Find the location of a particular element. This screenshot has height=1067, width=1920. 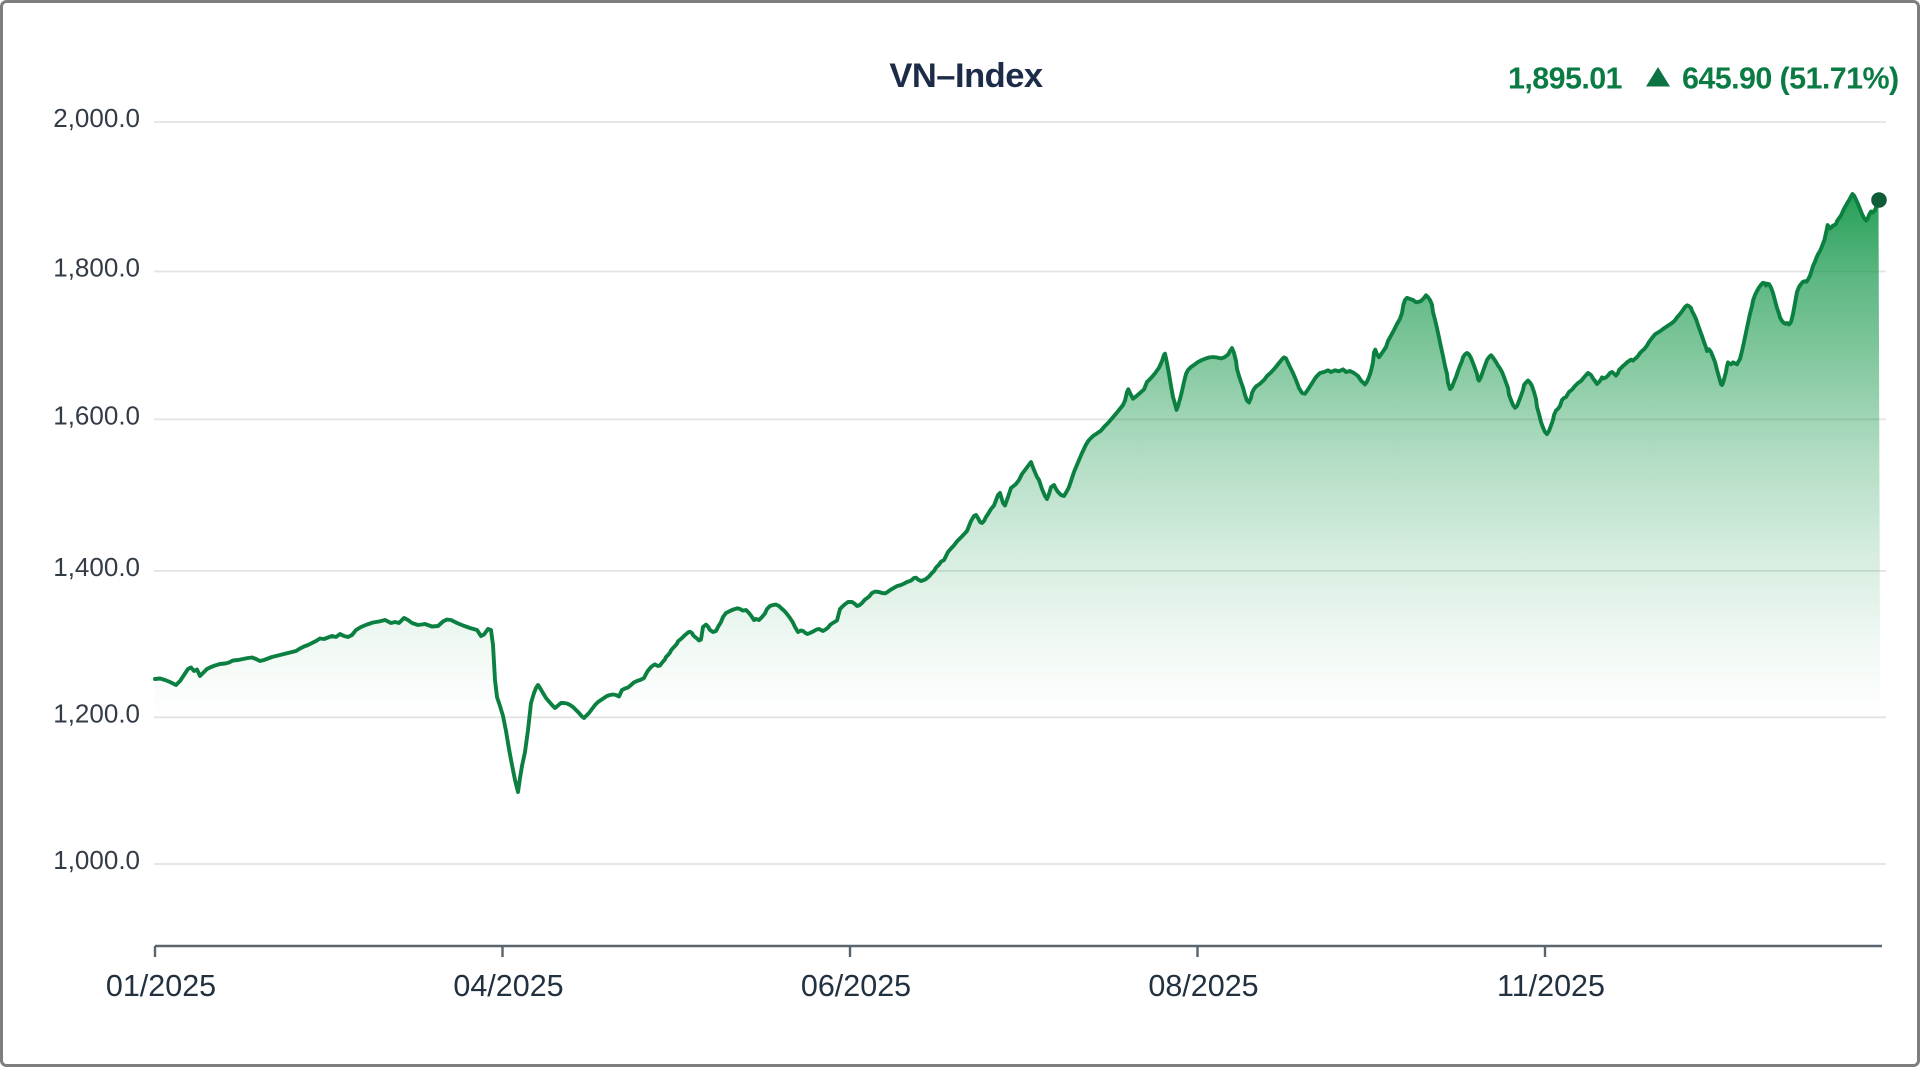

svg-text: 1,200.0 is located at coordinates (96, 713).